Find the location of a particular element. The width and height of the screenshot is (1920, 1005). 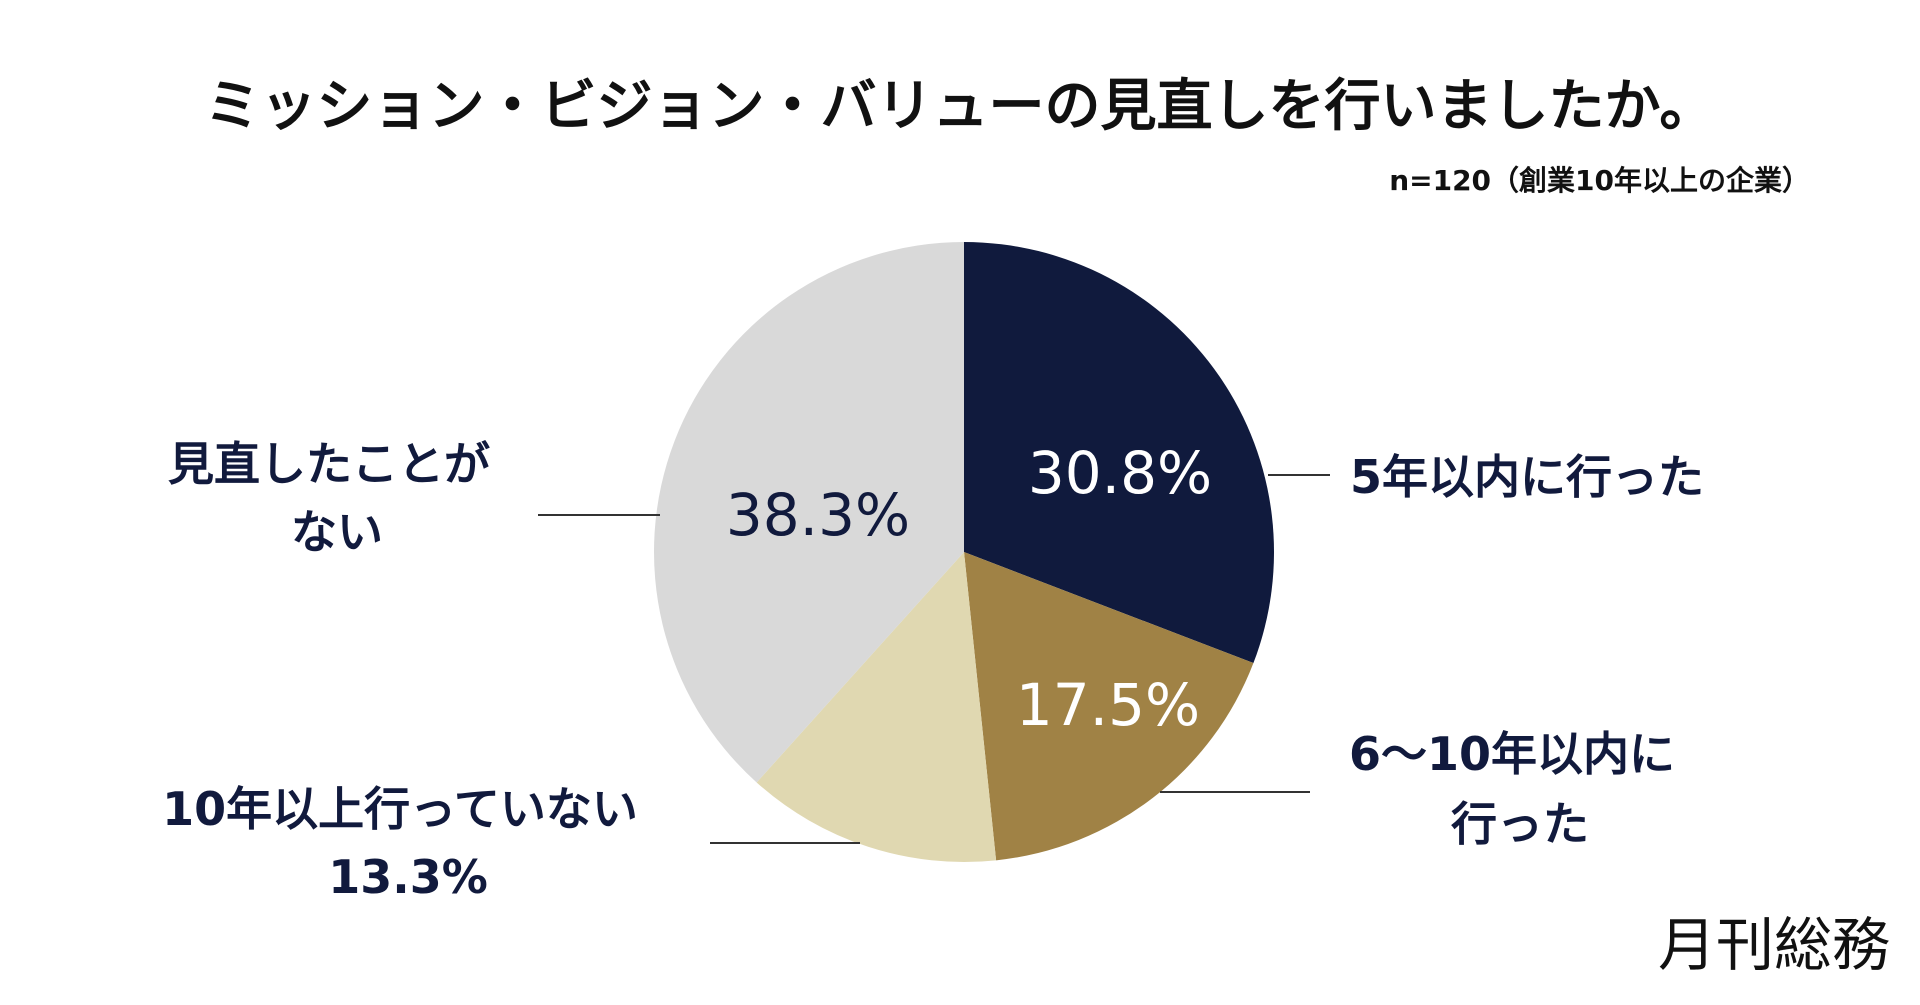

category-label-within-5-line-1: 5年以内に行った is located at coordinates (1527, 477).